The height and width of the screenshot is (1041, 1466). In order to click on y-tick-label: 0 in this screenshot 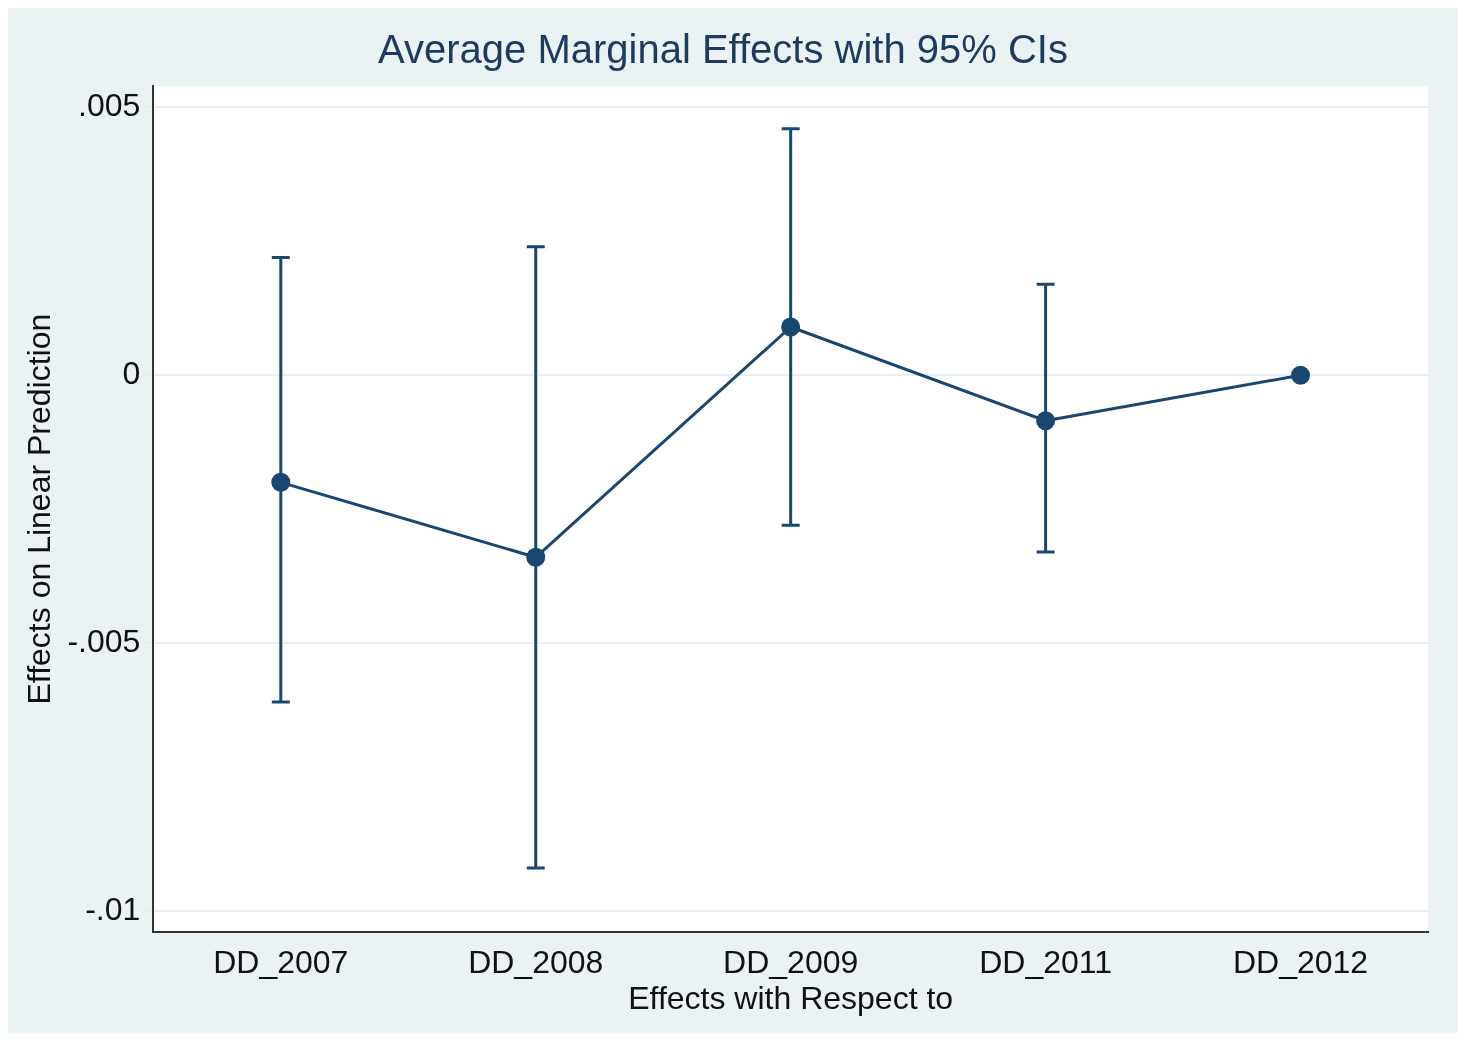, I will do `click(131, 373)`.